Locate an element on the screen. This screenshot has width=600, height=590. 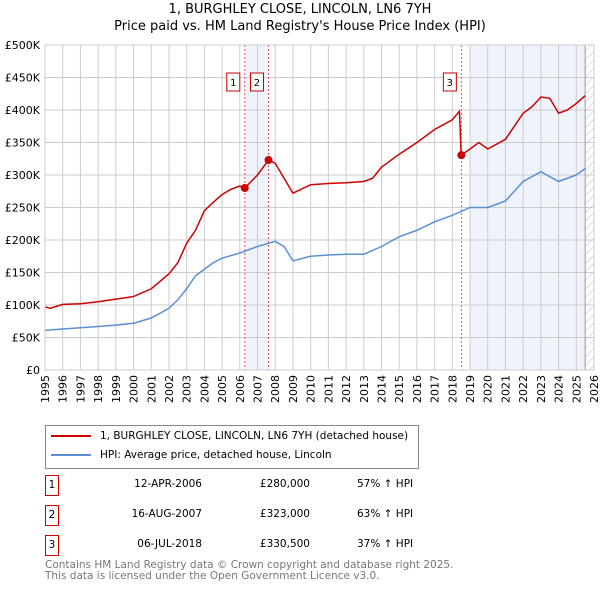
x-tick-label: 2009 is located at coordinates (293, 389).